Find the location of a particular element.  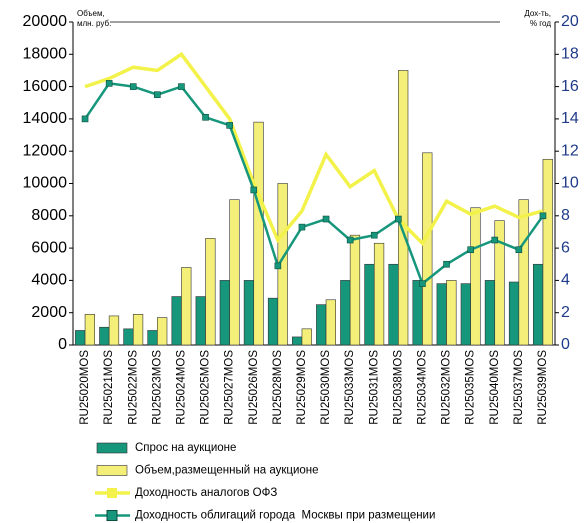

y2-tick-label: 0 is located at coordinates (565, 344).